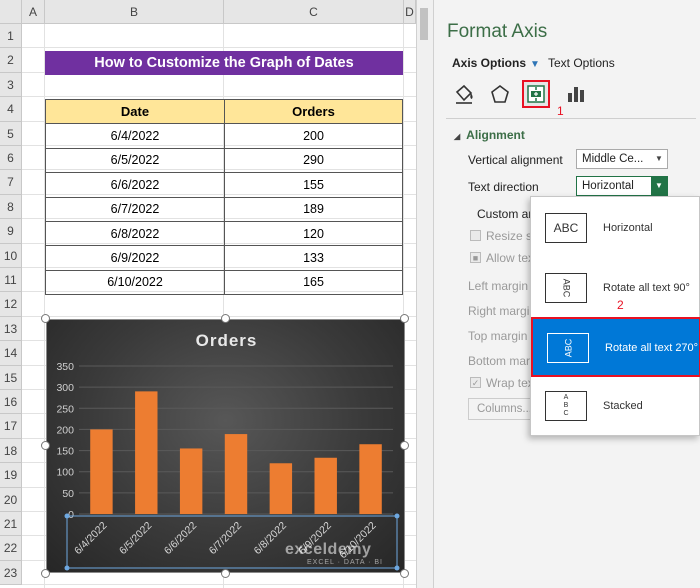  What do you see at coordinates (622, 159) in the screenshot?
I see `vertical-alignment-dropdown: Middle Ce... ▼` at bounding box center [622, 159].